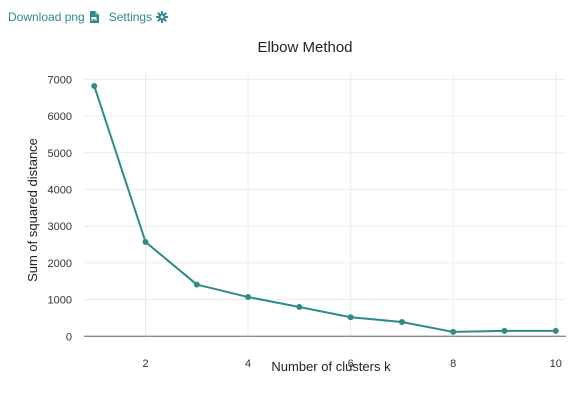 Image resolution: width=579 pixels, height=406 pixels. What do you see at coordinates (145, 364) in the screenshot?
I see `x-tick-label: 2` at bounding box center [145, 364].